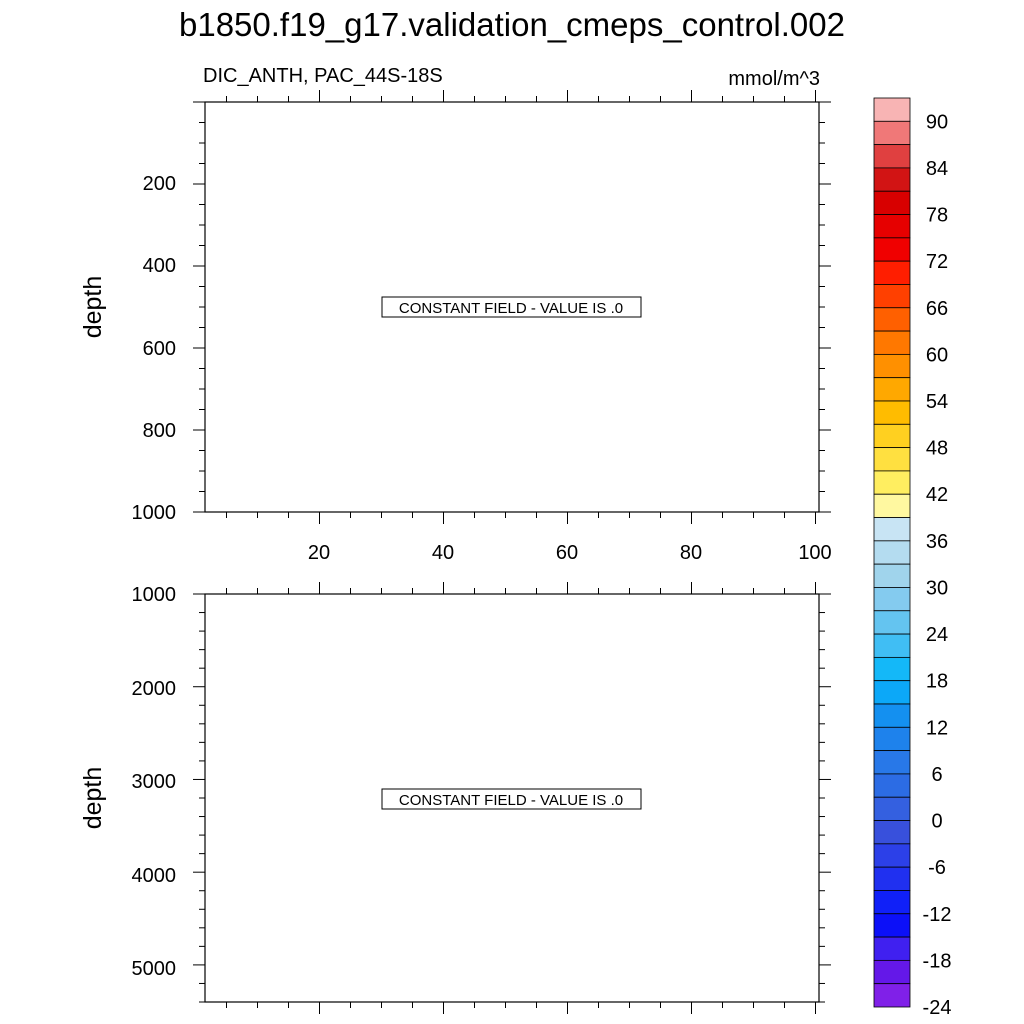  Describe the element at coordinates (937, 169) in the screenshot. I see `colorbar-label: 84` at that location.